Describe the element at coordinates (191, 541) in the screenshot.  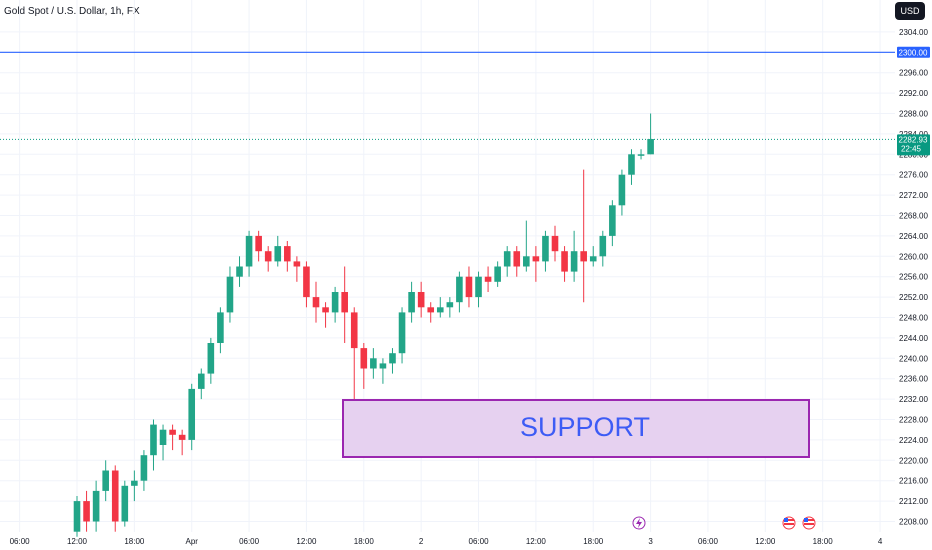
I see `x-tick-label: Apr` at that location.